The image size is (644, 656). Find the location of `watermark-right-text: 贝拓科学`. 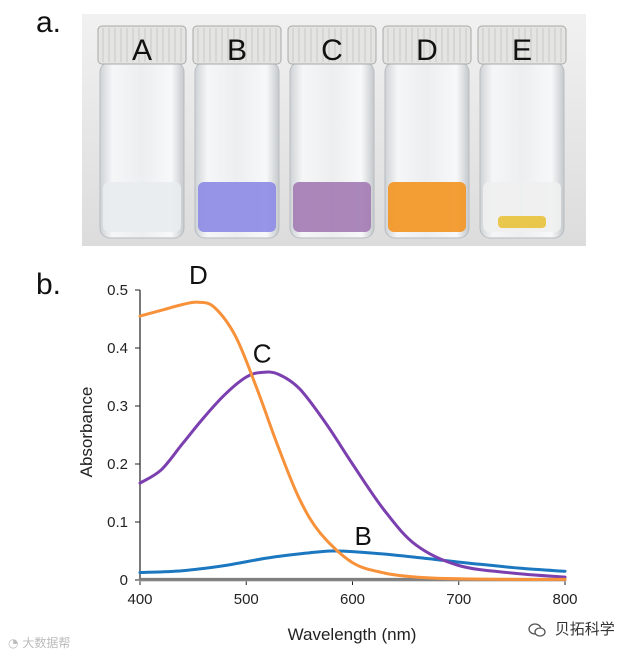

watermark-right-text: 贝拓科学 is located at coordinates (584, 629).